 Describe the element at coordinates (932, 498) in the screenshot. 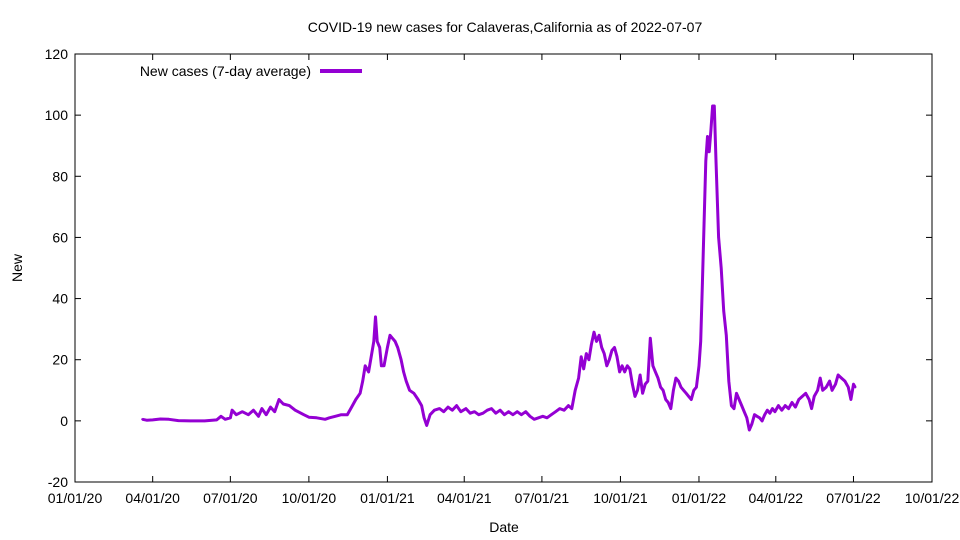

I see `x-tick-label: 10/01/22` at that location.